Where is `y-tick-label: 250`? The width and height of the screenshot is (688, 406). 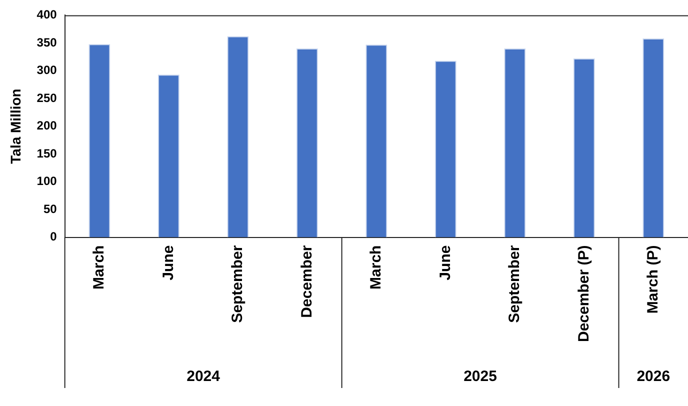
y-tick-label: 250 is located at coordinates (47, 97).